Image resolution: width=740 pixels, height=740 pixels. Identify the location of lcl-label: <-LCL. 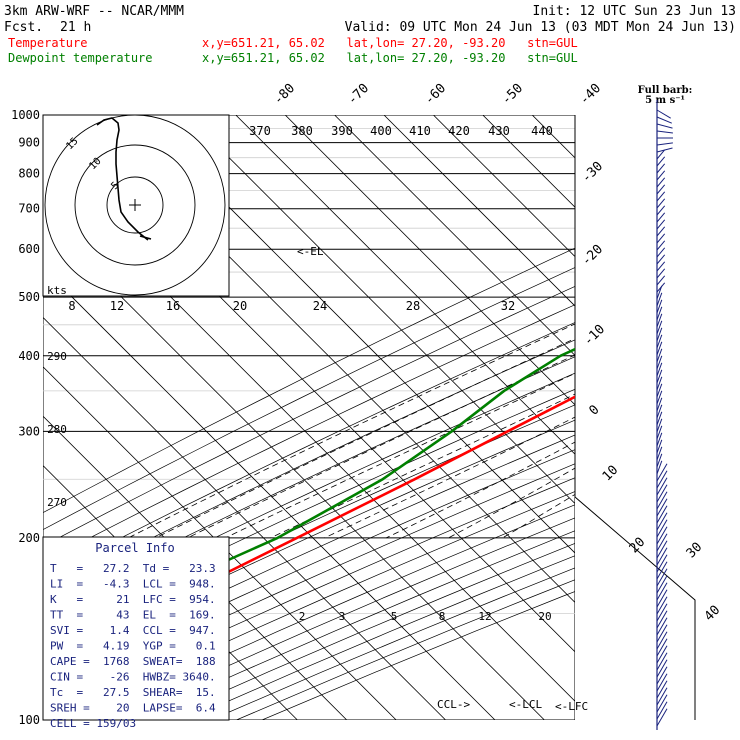
(525, 704).